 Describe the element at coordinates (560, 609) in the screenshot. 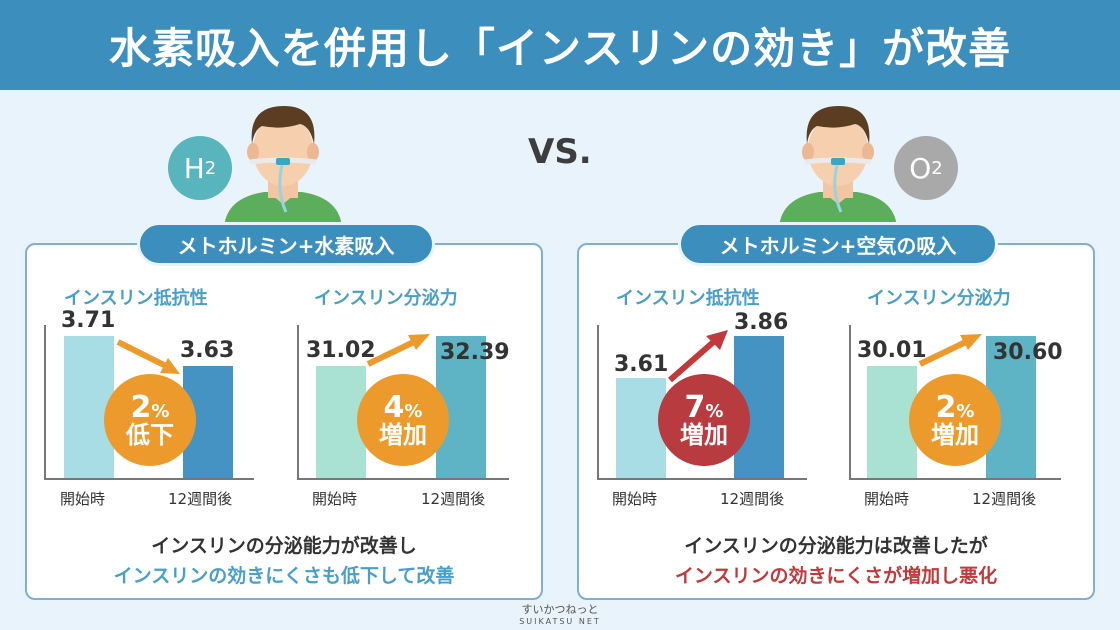

I see `brand-name: すいかつねっと` at that location.